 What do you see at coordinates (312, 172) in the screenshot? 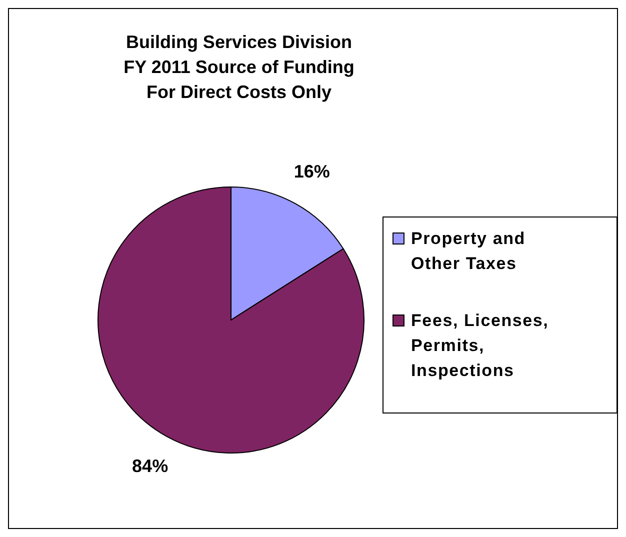
I see `data-label: 16%` at bounding box center [312, 172].